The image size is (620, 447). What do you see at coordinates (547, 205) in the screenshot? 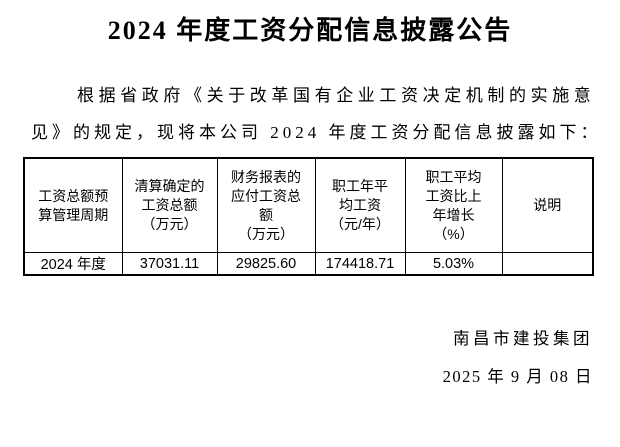
I see `col-header-notes: 说明` at bounding box center [547, 205].